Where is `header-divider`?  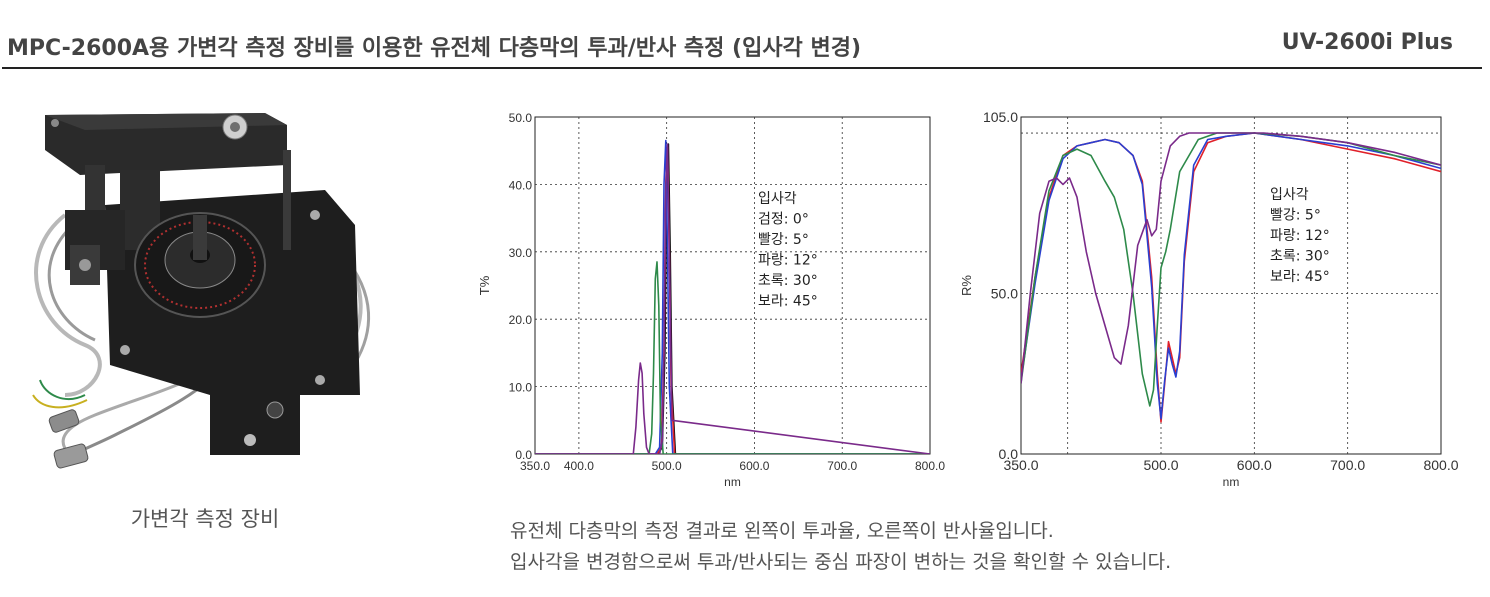
header-divider is located at coordinates (742, 68).